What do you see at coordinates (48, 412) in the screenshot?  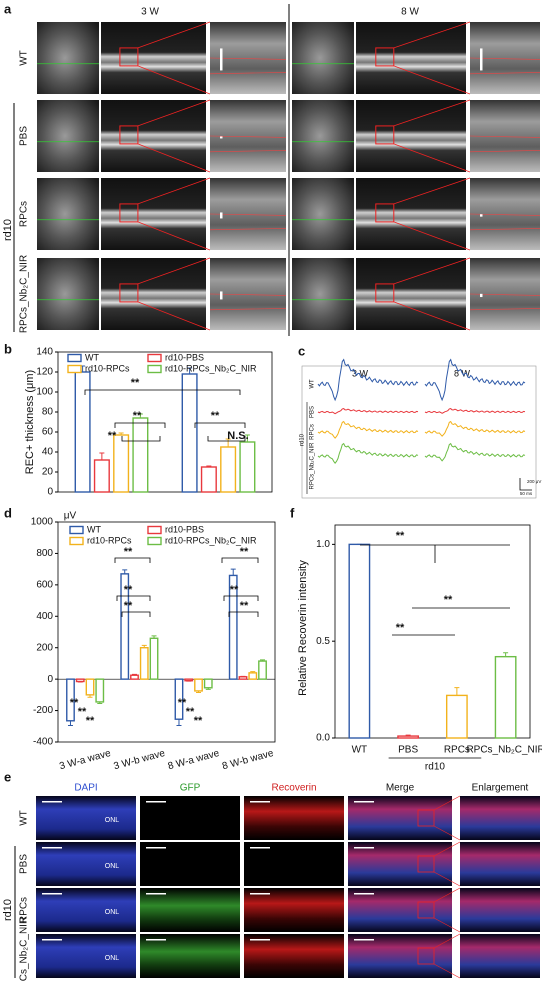 I see `label: 80` at bounding box center [48, 412].